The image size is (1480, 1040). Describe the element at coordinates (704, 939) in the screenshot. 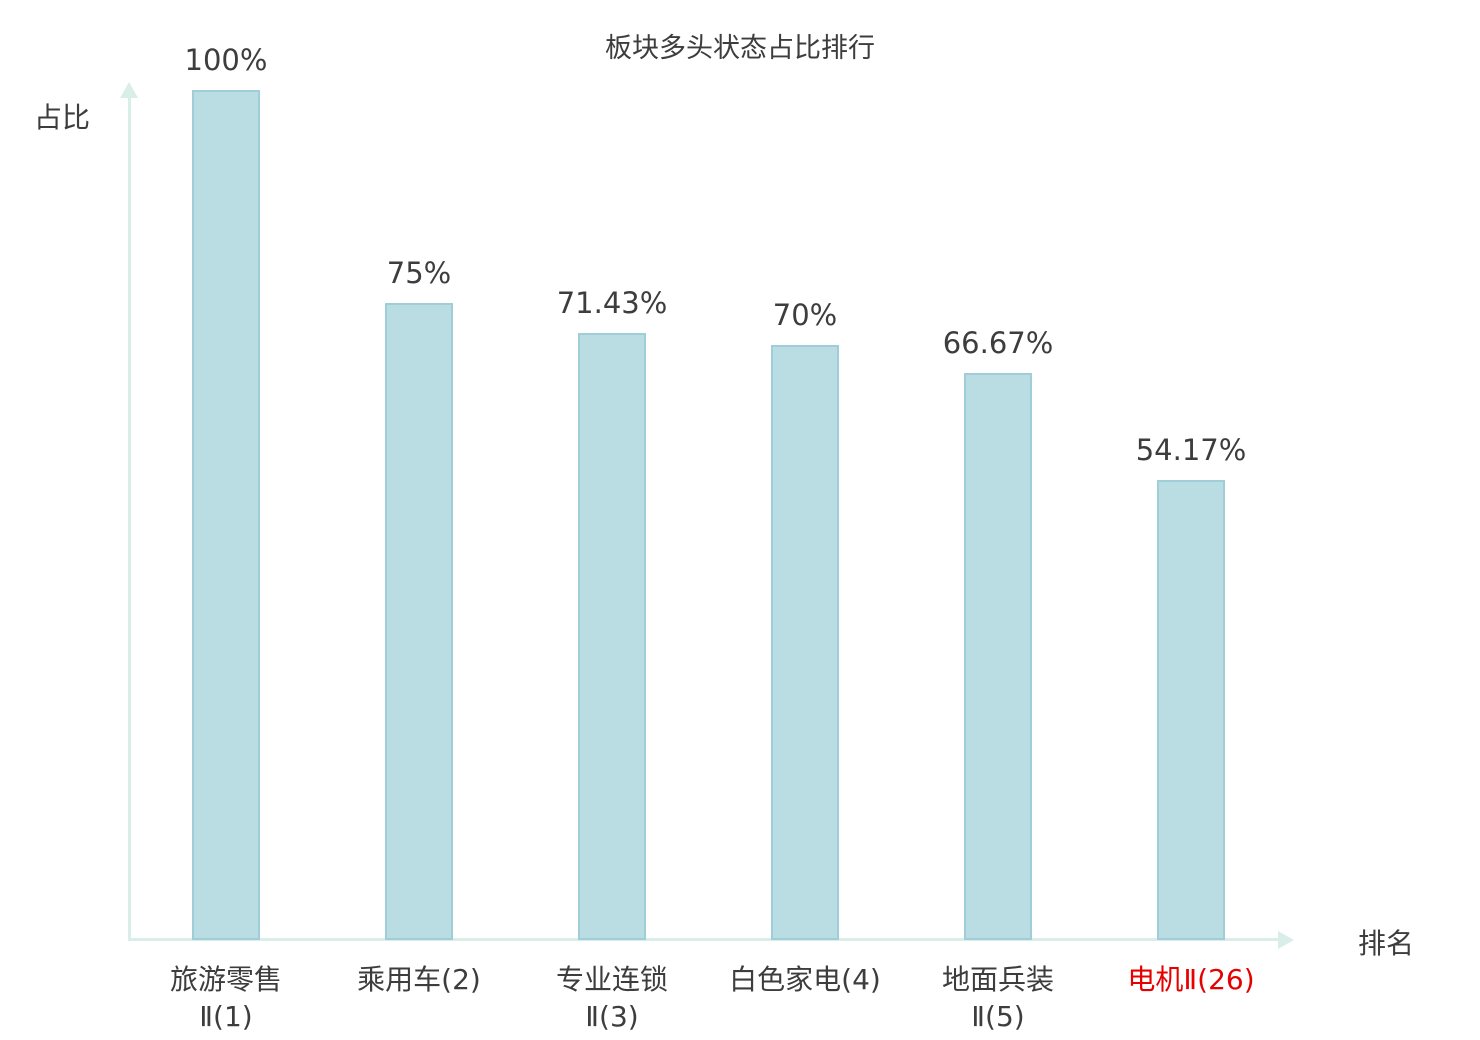

I see `x-axis-line` at that location.